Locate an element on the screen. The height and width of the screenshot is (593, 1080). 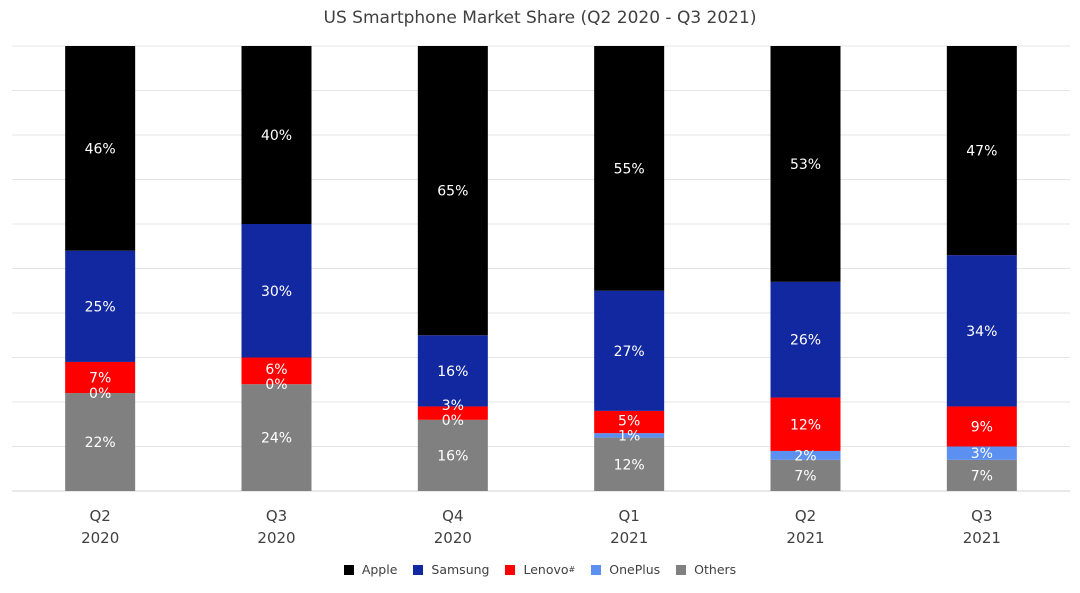
data-label-apple-6: 47% is located at coordinates (981, 152).